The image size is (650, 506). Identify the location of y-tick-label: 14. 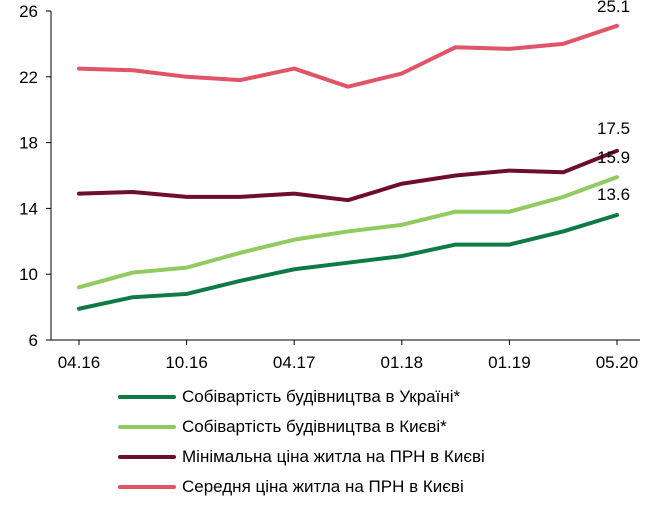
(28, 208).